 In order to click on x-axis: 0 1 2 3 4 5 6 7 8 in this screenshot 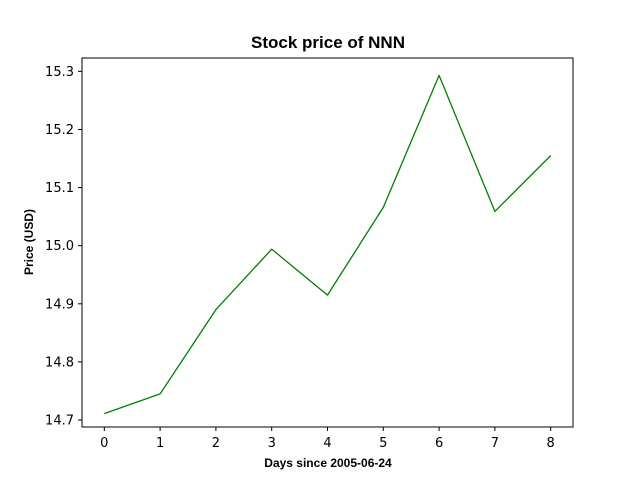, I will do `click(327, 439)`.